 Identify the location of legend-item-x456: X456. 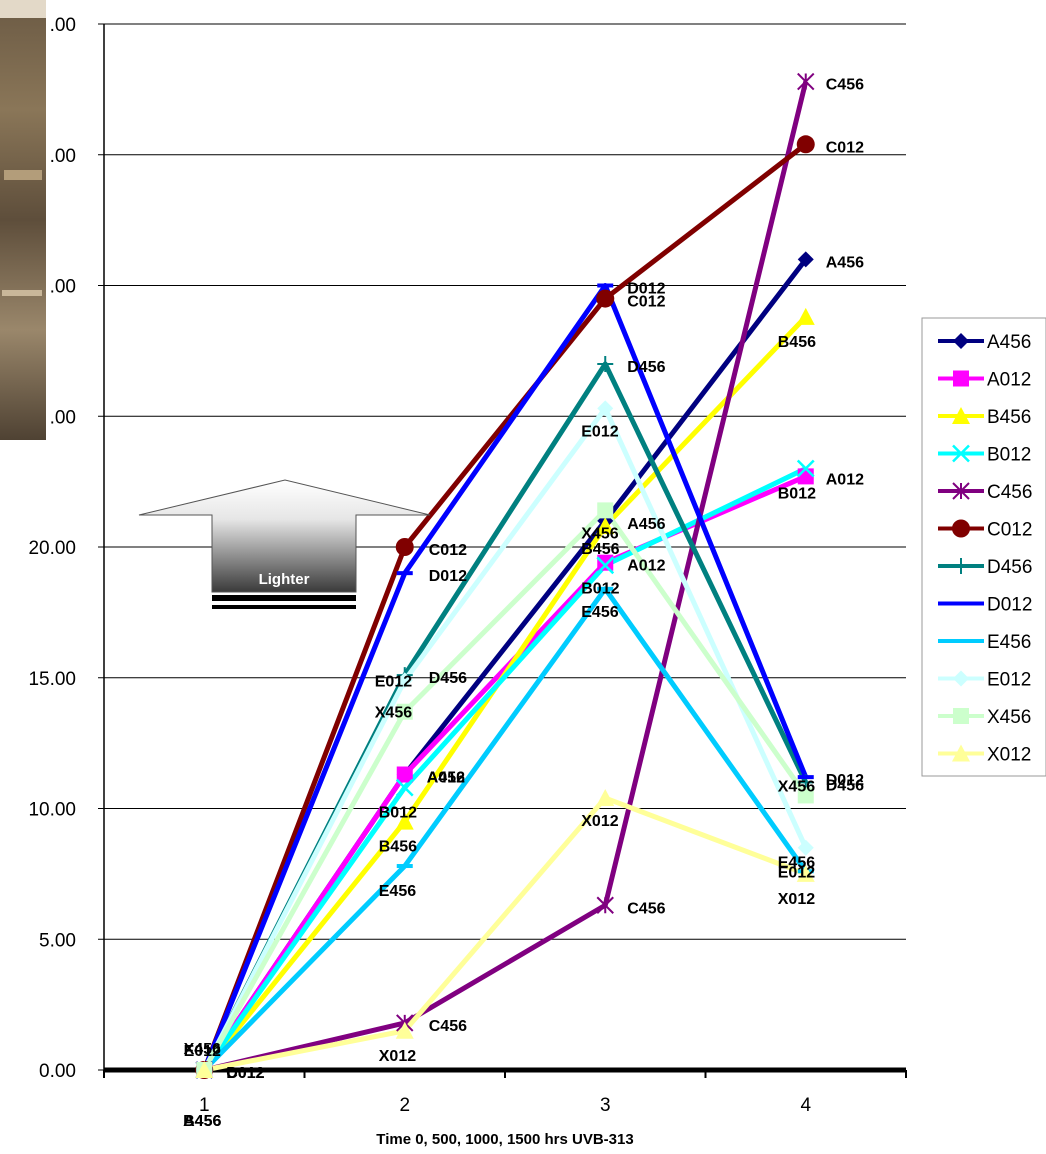
(984, 717).